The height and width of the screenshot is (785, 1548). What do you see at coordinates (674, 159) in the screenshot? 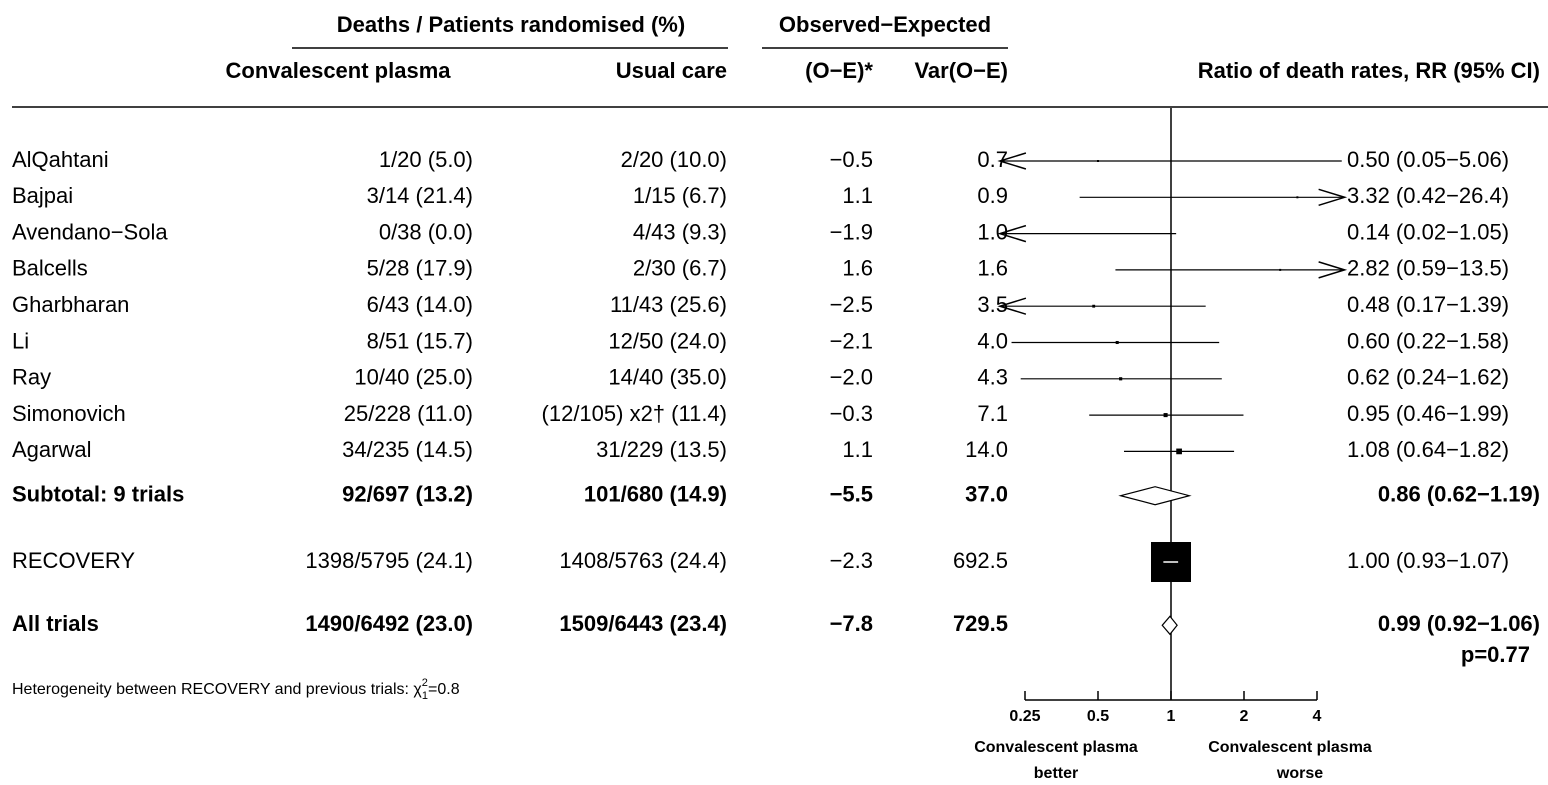
I see `usual-deaths: 2/20 (10.0)` at bounding box center [674, 159].